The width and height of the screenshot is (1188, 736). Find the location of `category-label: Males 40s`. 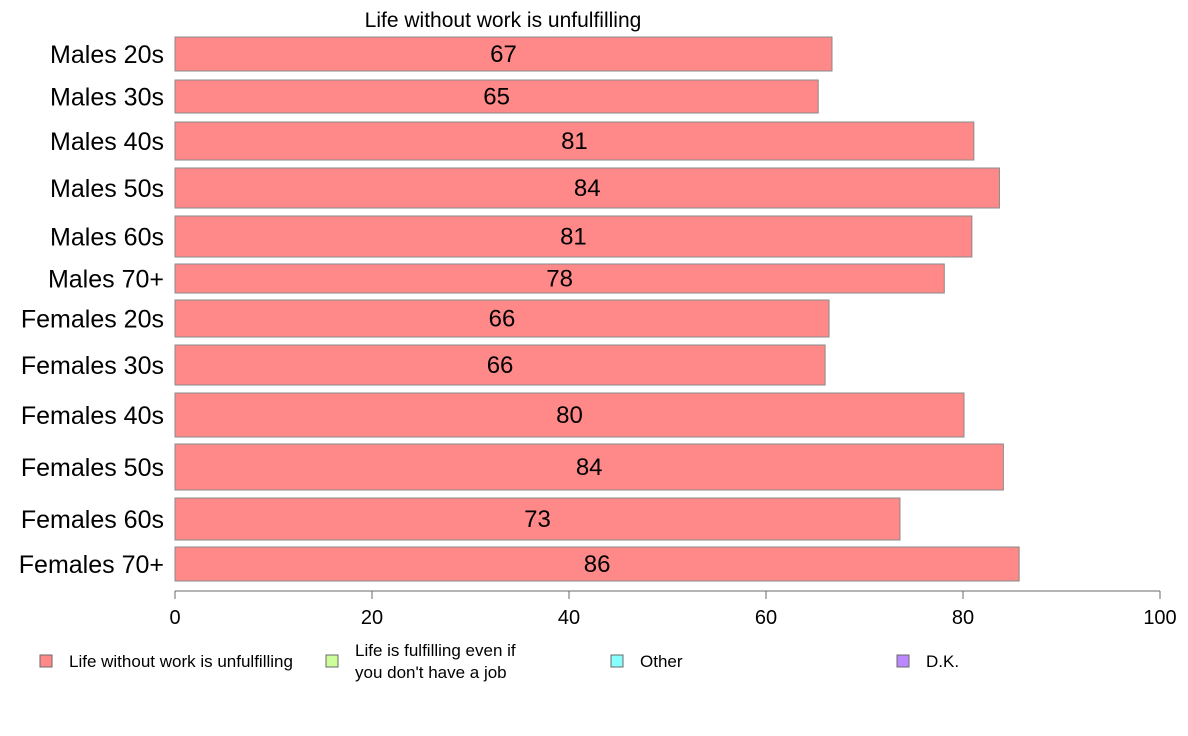

category-label: Males 40s is located at coordinates (107, 142).